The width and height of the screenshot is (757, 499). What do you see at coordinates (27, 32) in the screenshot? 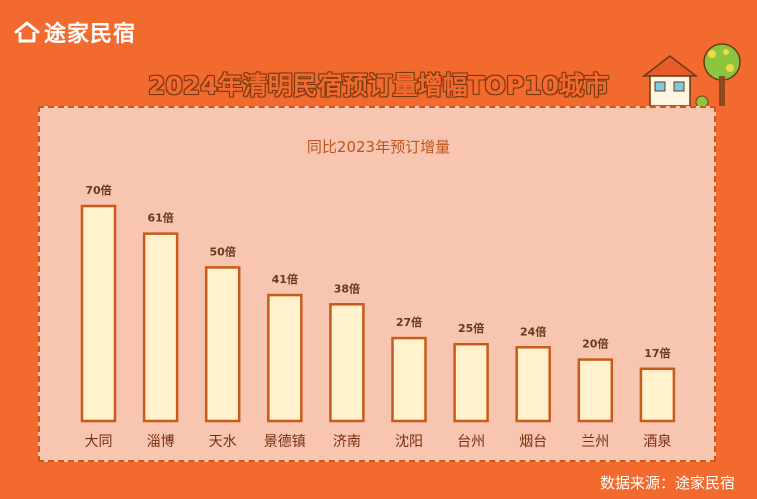
I see `house-logo-icon` at bounding box center [27, 32].